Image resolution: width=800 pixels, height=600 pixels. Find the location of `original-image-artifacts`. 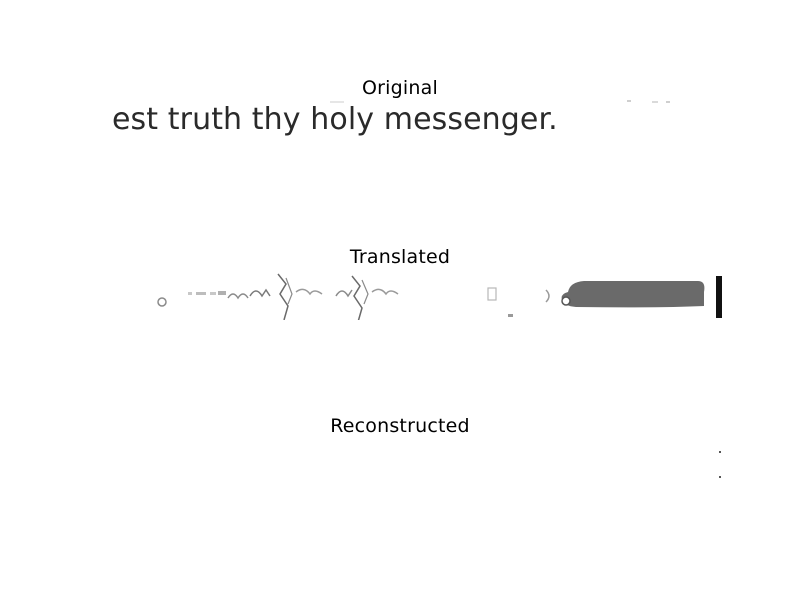

original-image-artifacts is located at coordinates (500, 101).